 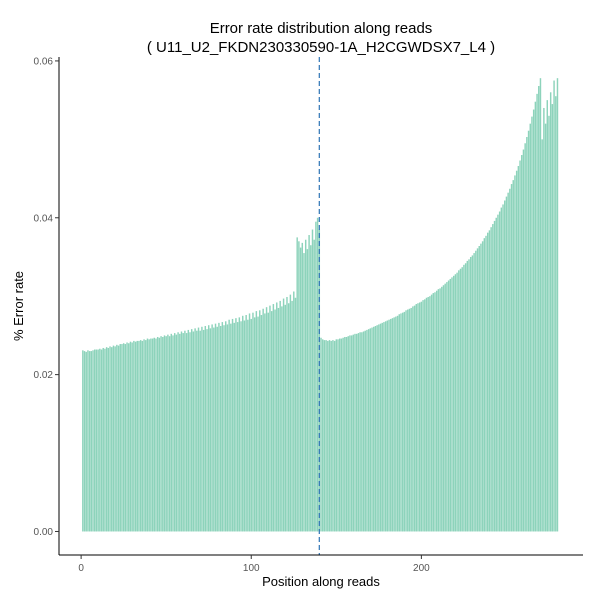 I want to click on x-tick-label: 0, so click(x=81, y=568).